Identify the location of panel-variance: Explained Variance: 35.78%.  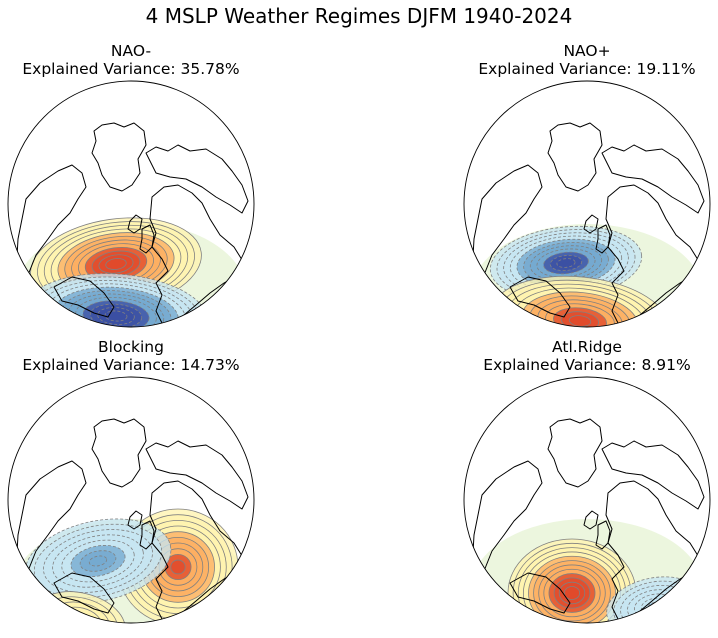
(131, 69).